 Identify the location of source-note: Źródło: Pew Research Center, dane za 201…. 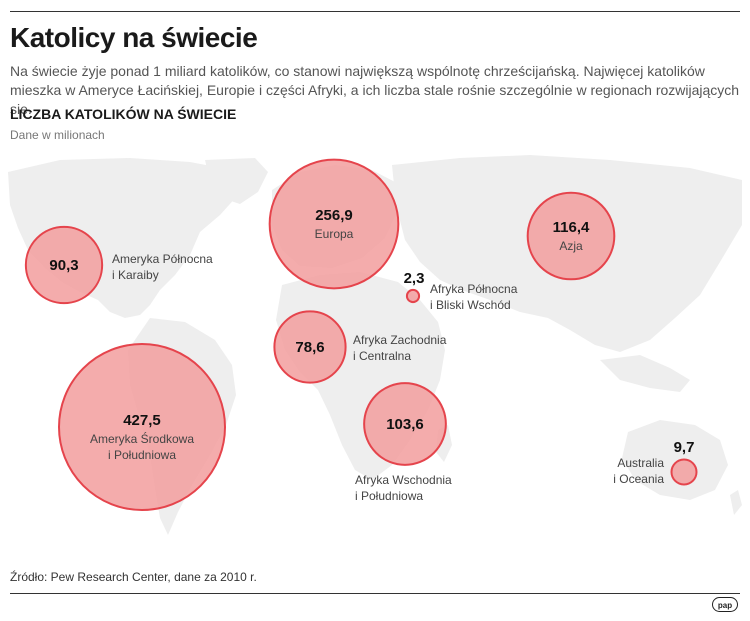
(133, 577).